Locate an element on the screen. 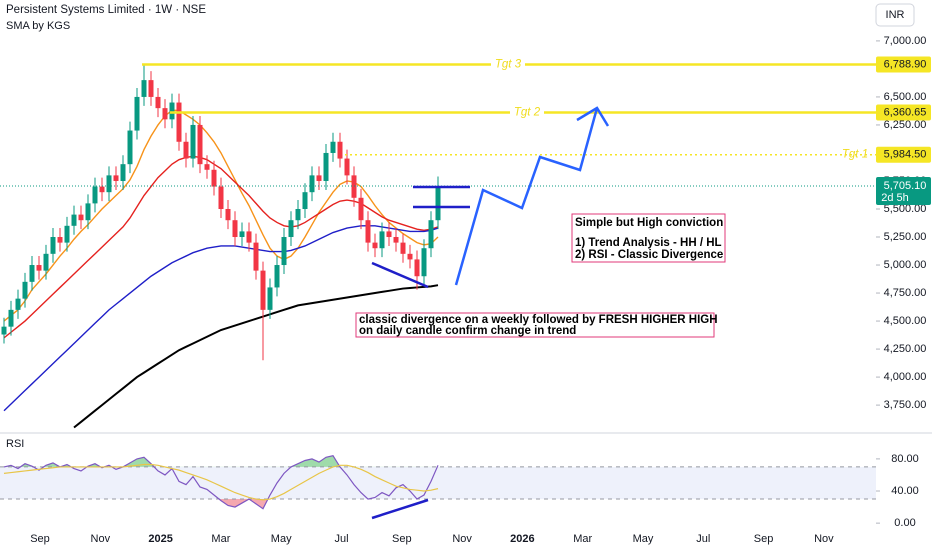 This screenshot has width=932, height=550. y-tick-label: 4,250.00 is located at coordinates (905, 349).